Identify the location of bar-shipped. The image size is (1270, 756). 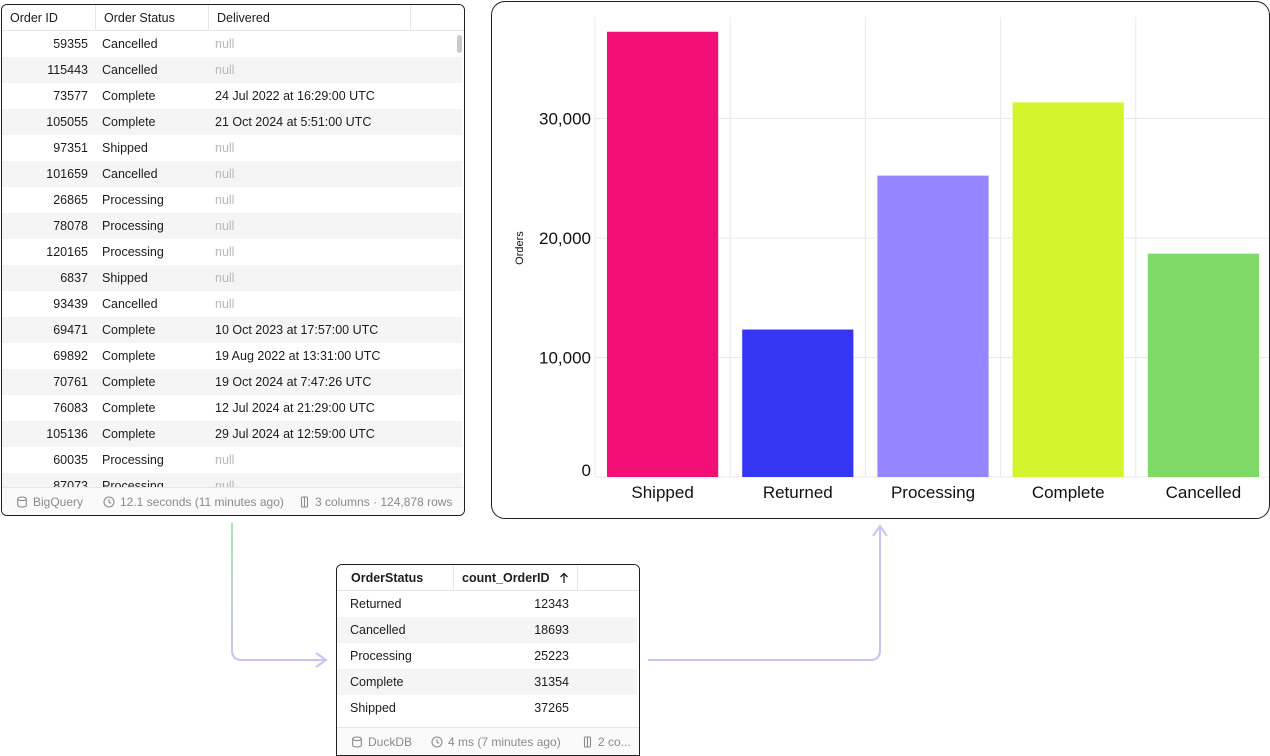
(663, 254).